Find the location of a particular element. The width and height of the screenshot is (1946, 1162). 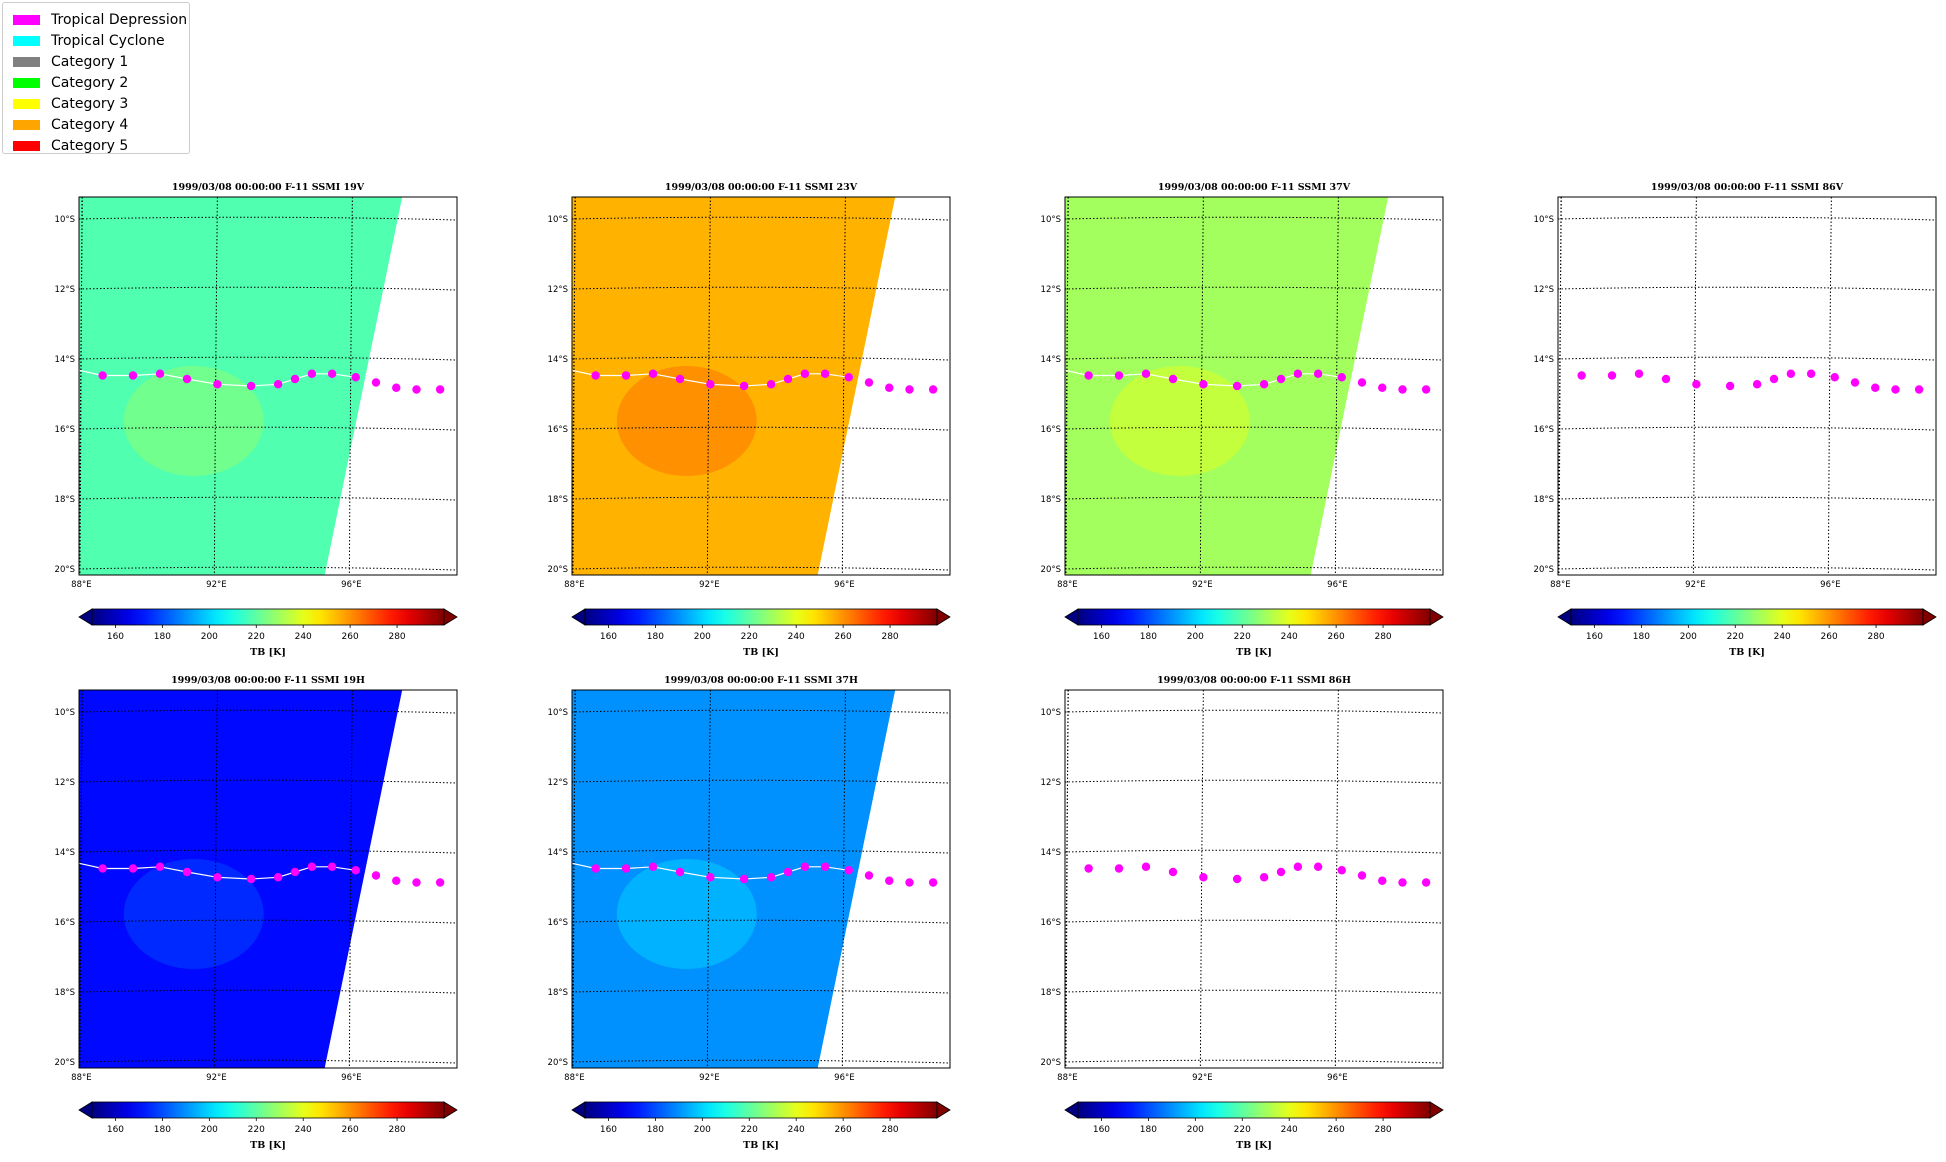

colorbar-tick-label: 200 is located at coordinates (209, 637).